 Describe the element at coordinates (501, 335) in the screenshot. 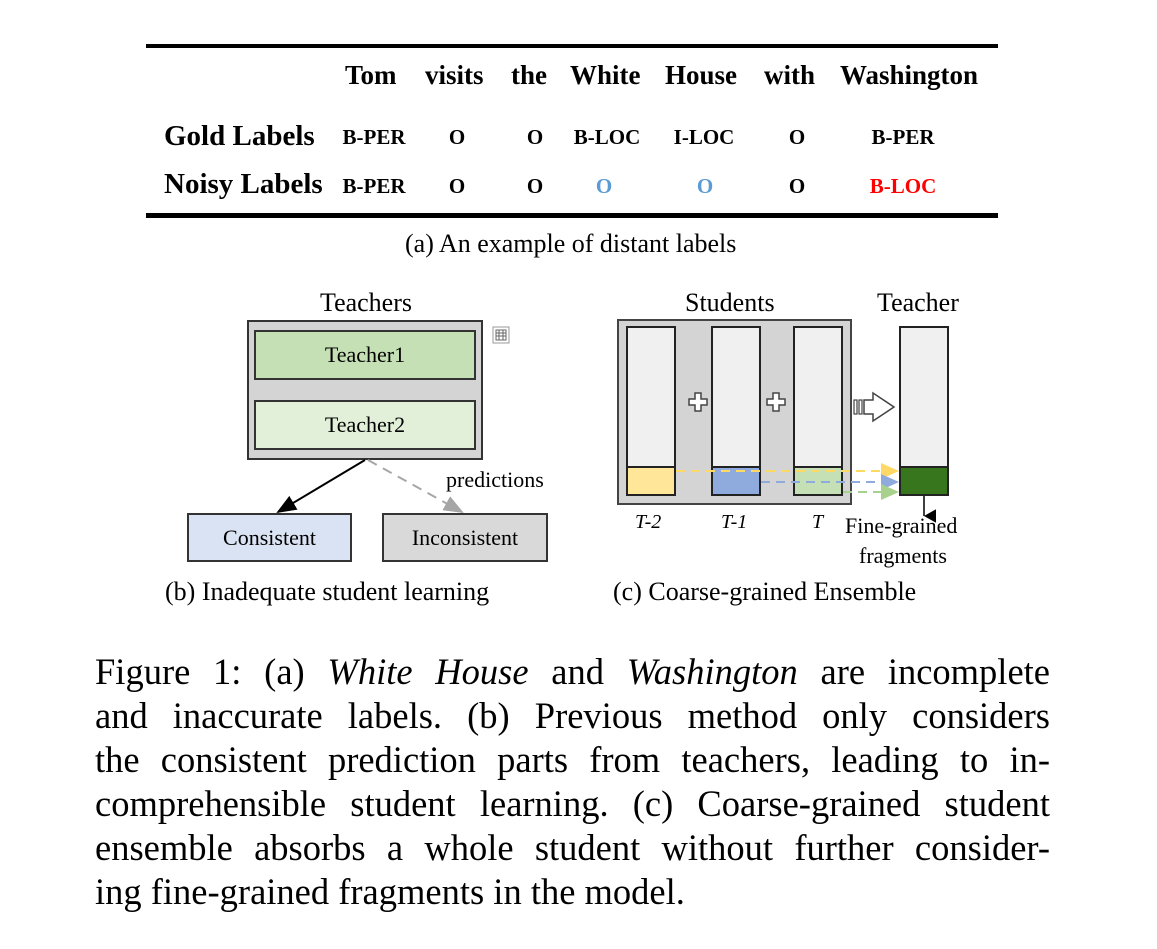

I see `anchor-icon` at that location.